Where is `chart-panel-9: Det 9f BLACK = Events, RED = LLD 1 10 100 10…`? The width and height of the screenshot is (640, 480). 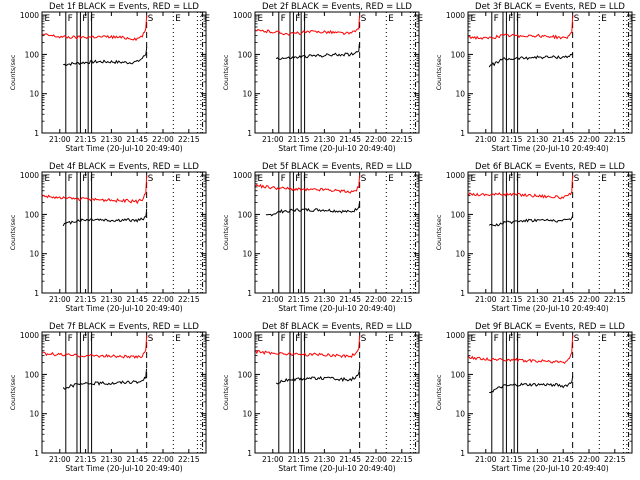 chart-panel-9: Det 9f BLACK = Events, RED = LLD 1 10 100 10… is located at coordinates (535, 397).